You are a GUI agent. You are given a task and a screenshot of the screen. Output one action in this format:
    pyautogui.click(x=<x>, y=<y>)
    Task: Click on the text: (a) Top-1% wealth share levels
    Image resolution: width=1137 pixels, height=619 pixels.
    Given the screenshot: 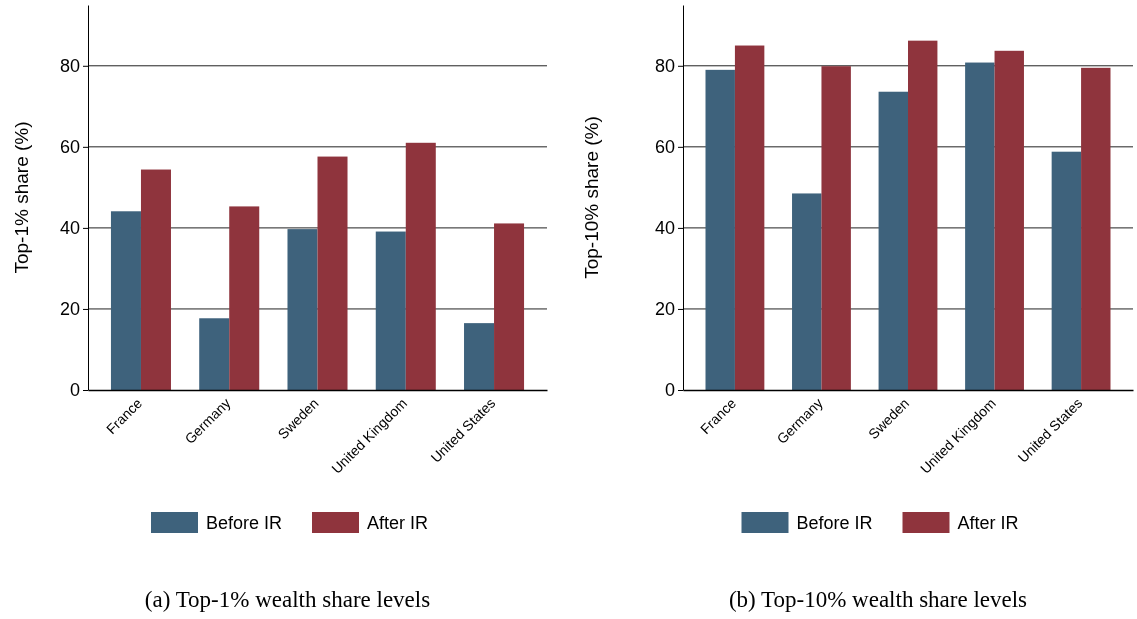 What is the action you would take?
    pyautogui.click(x=287, y=599)
    